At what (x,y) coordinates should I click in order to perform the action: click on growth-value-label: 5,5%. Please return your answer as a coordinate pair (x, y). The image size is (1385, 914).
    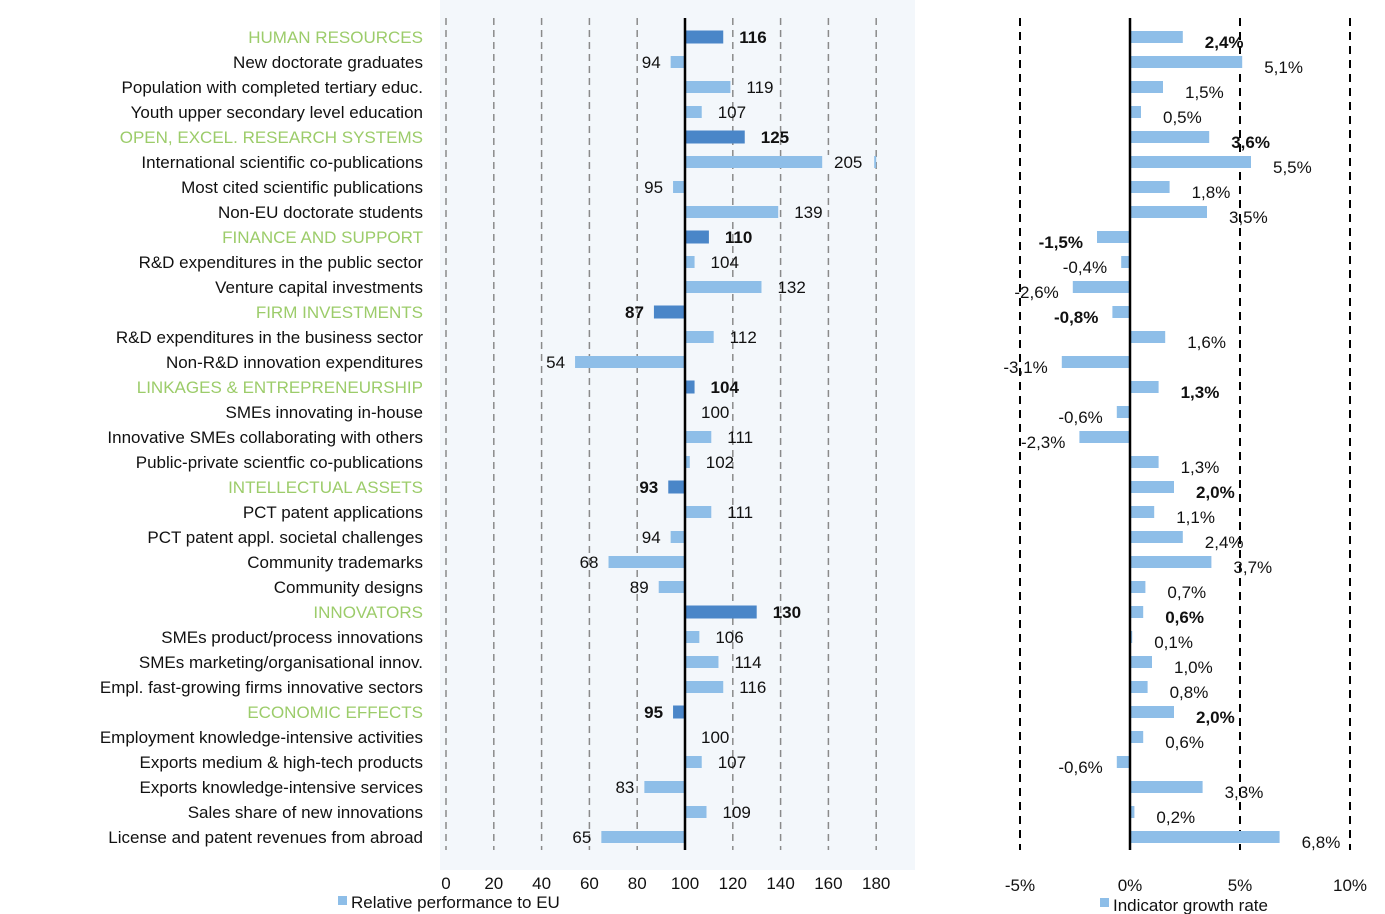
    Looking at the image, I should click on (1292, 167).